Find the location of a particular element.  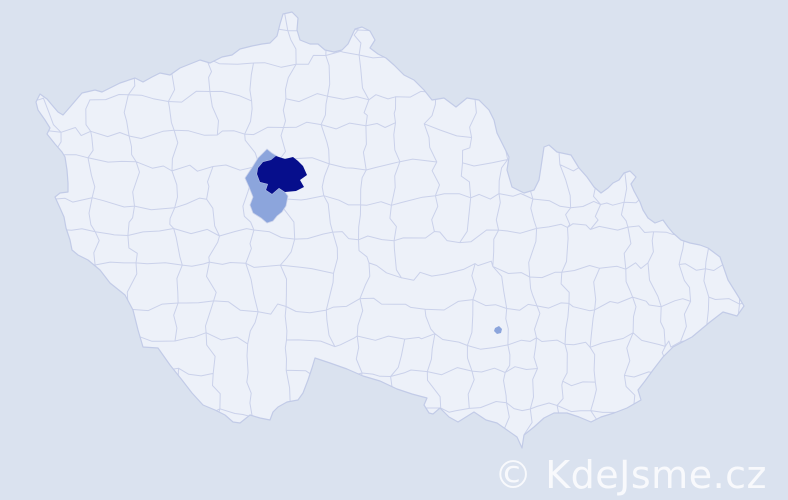

district-highlight-primary is located at coordinates (282, 175).